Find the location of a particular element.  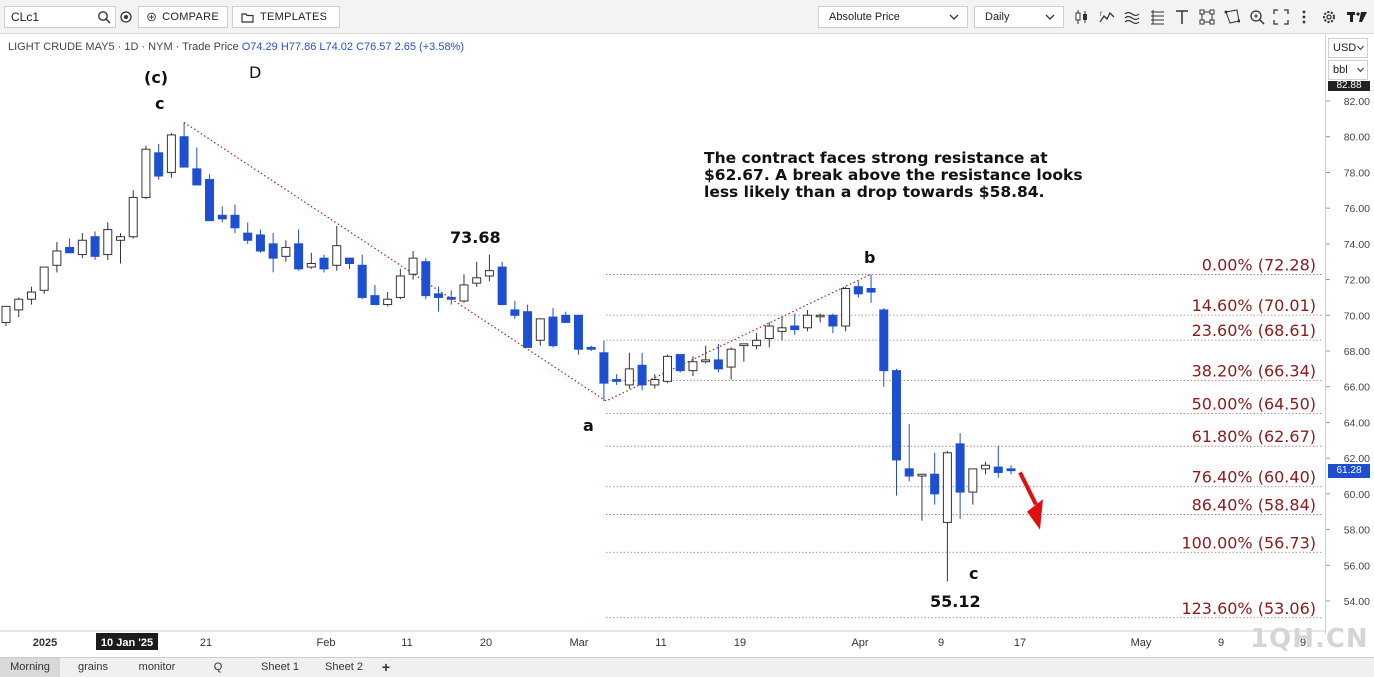

y-axis-label: 62.00 is located at coordinates (1357, 459).